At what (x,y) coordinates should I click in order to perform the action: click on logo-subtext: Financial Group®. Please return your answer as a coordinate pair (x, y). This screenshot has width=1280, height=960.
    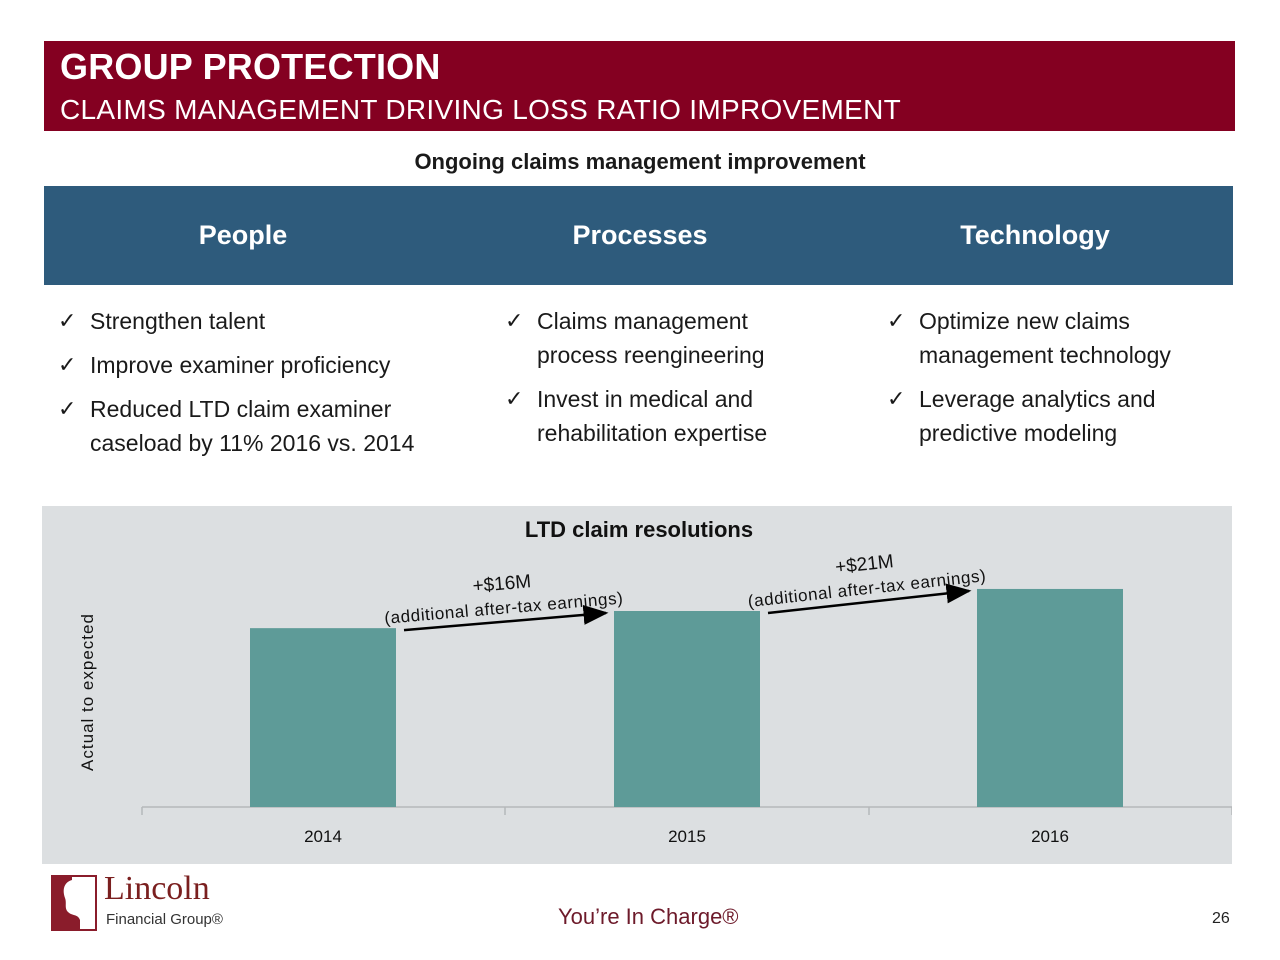
    Looking at the image, I should click on (164, 919).